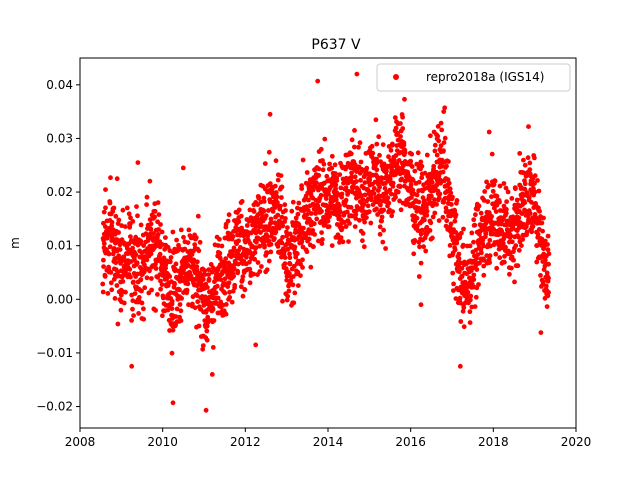 This screenshot has height=480, width=640. I want to click on y-tick-label: −0.01, so click(54, 353).